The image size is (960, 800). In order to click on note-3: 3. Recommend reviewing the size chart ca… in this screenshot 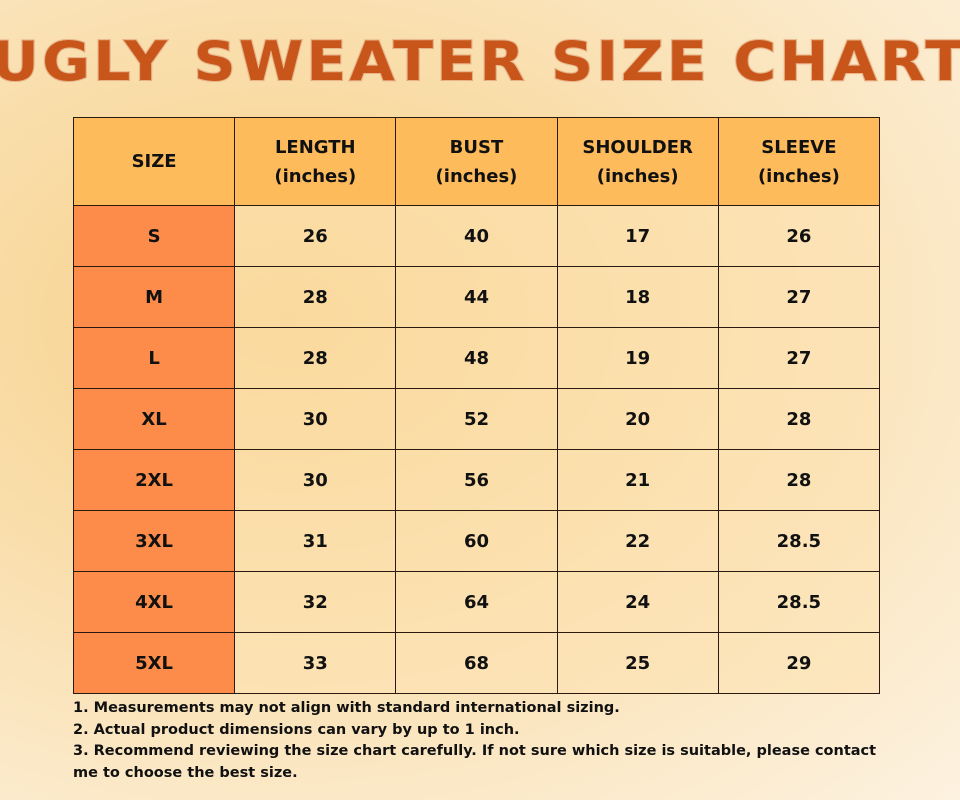, I will do `click(475, 762)`.